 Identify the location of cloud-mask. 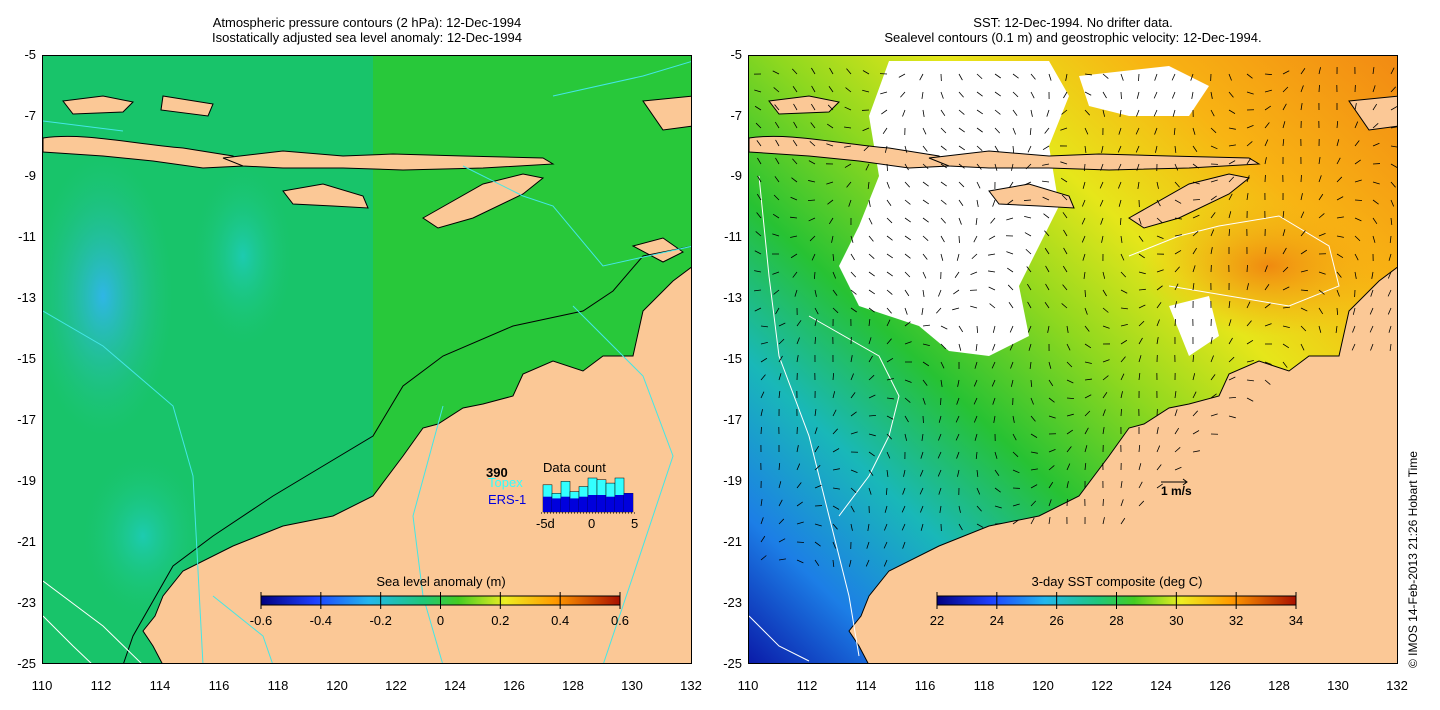
(1144, 91).